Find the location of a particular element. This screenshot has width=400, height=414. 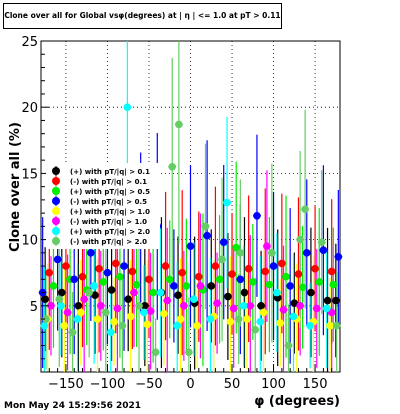

y-tick-label: 20 is located at coordinates (29, 108).